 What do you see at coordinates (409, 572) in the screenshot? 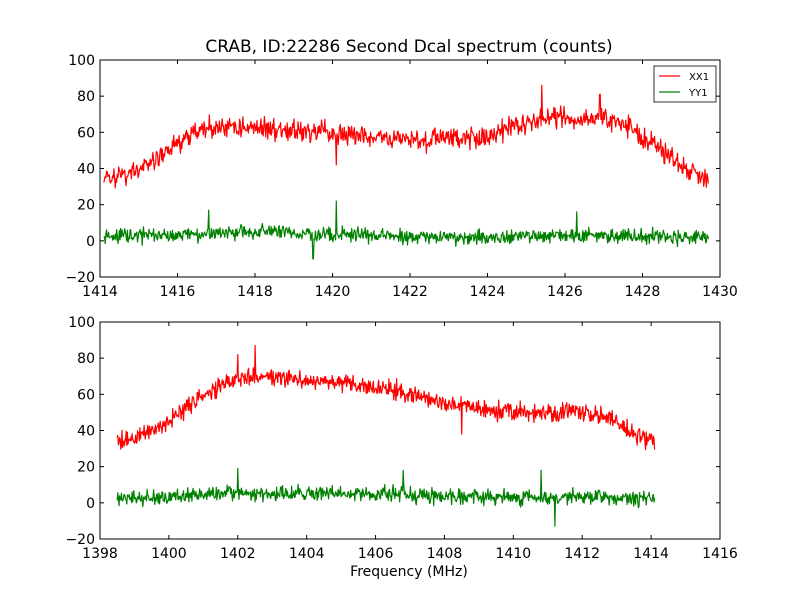
I see `x-axis-label: Frequency (MHz)` at bounding box center [409, 572].